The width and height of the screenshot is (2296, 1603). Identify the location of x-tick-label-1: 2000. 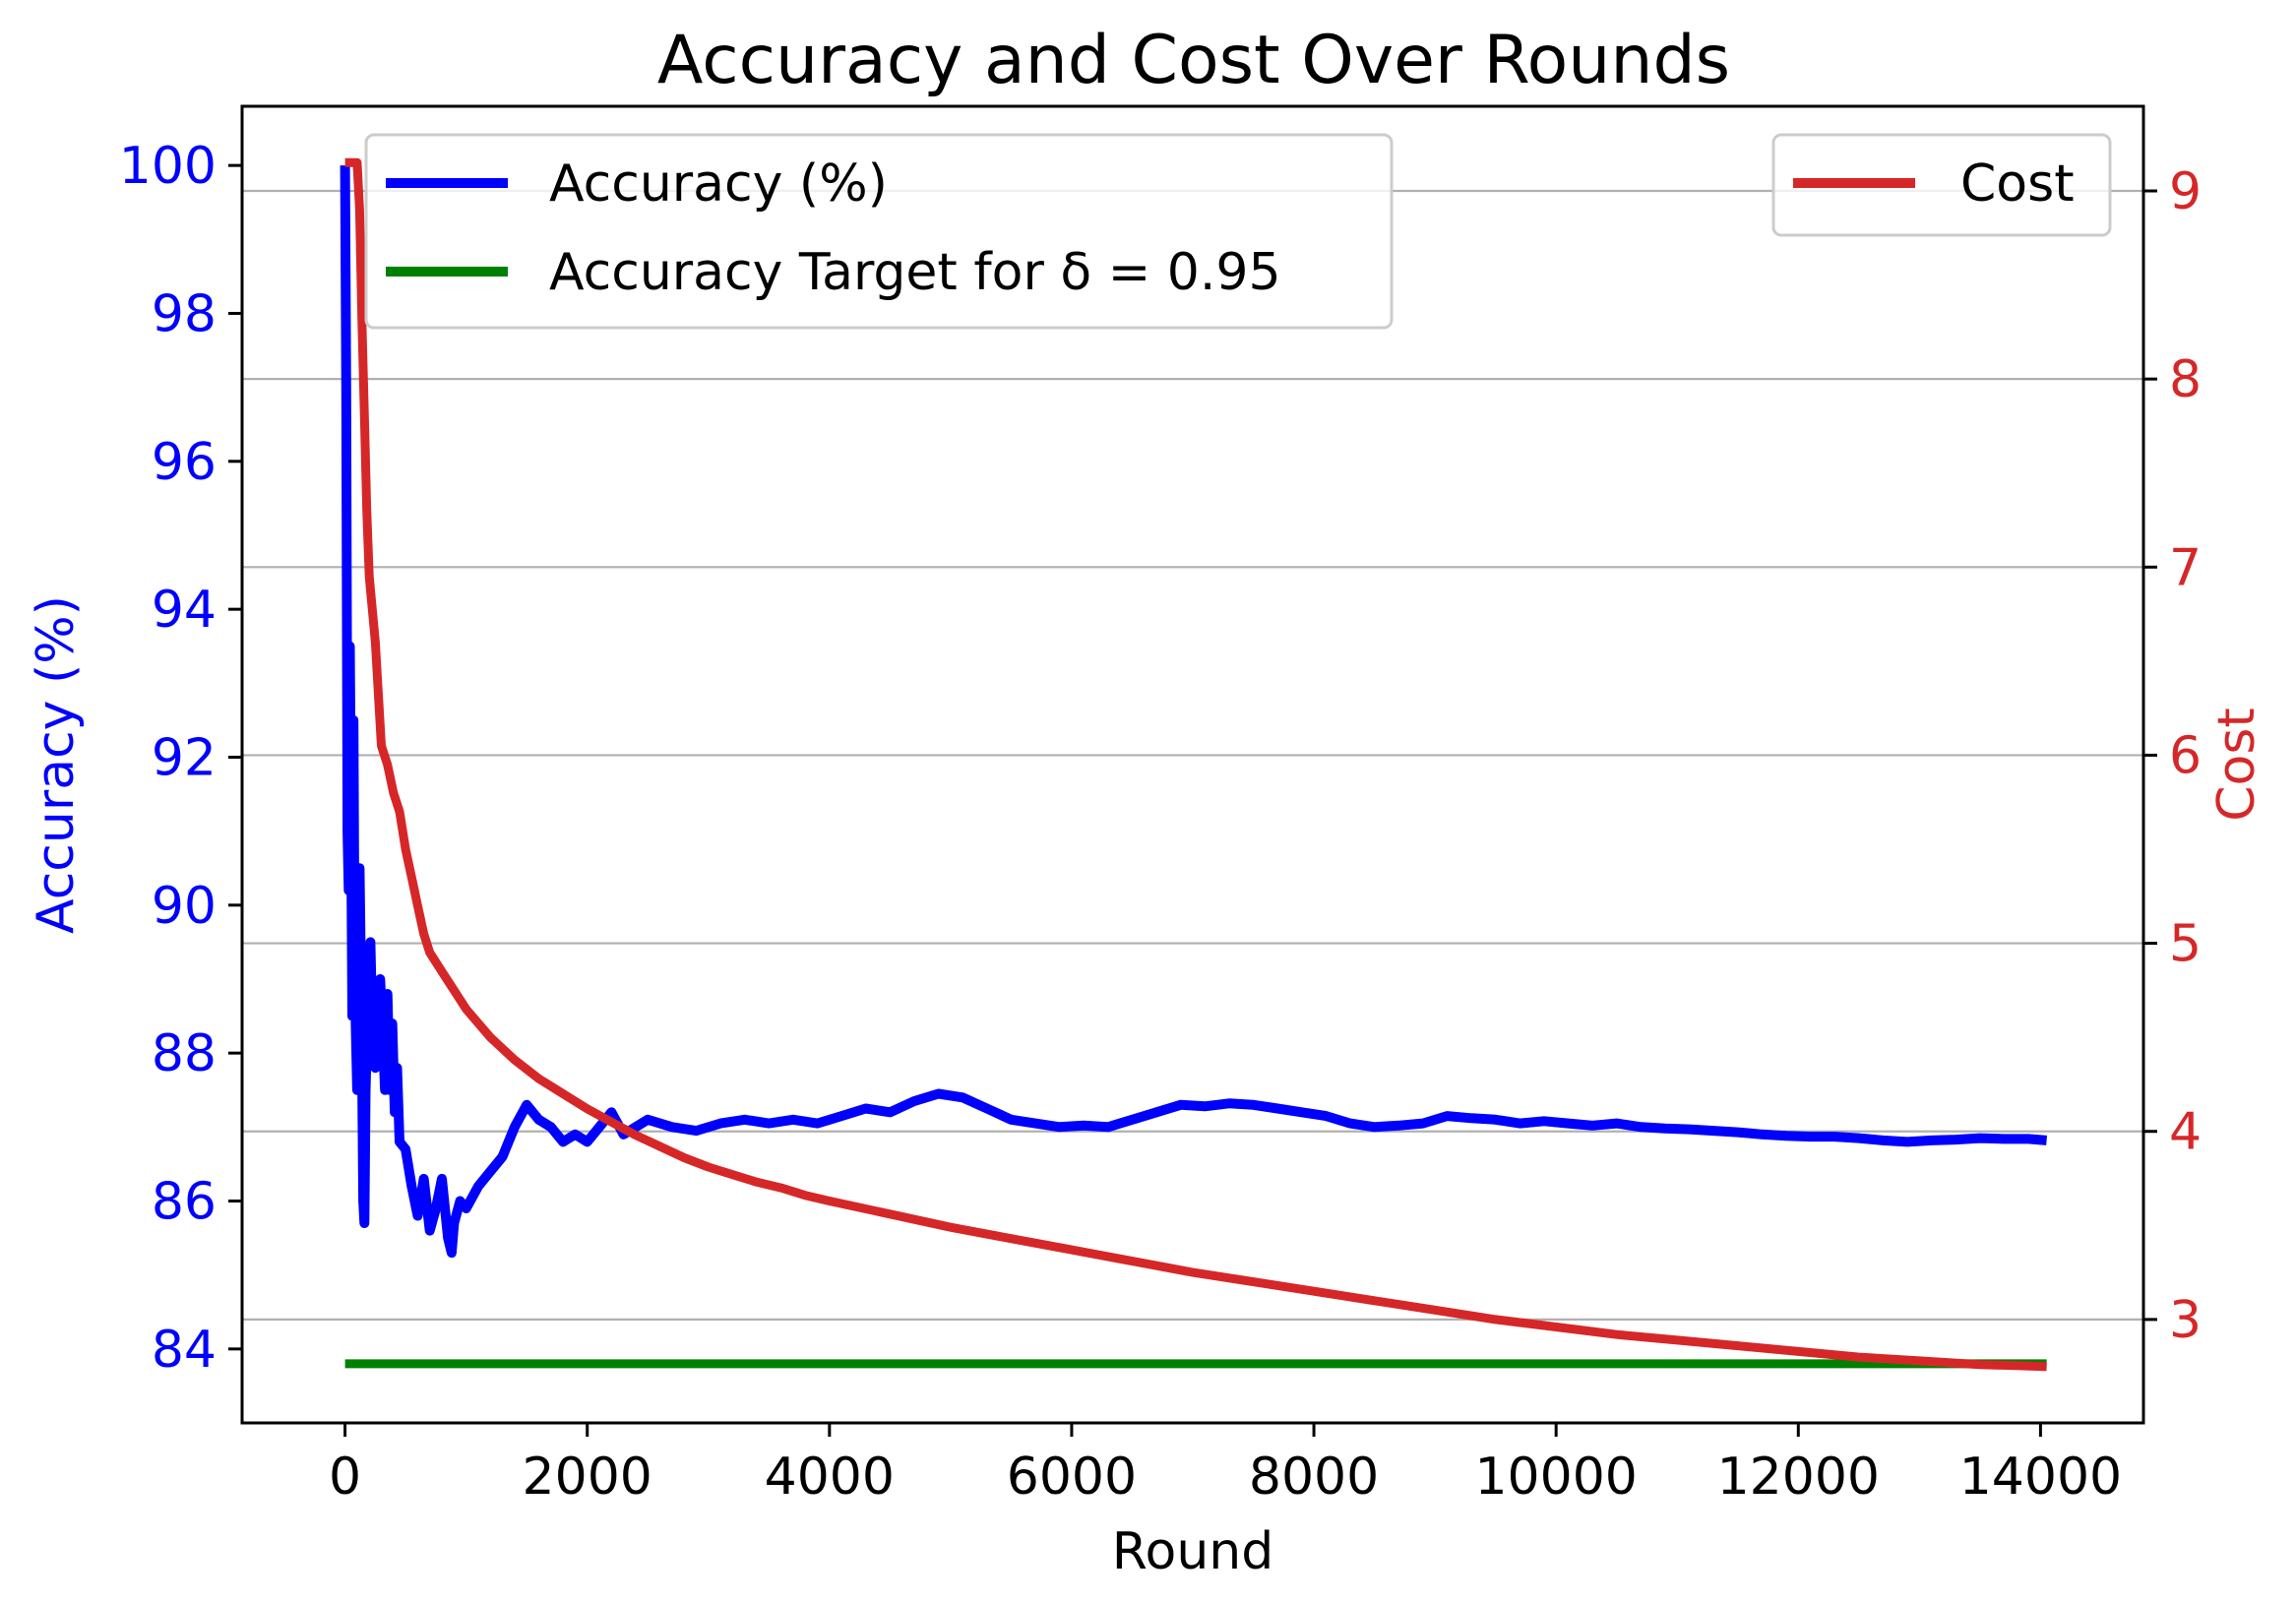
(588, 1477).